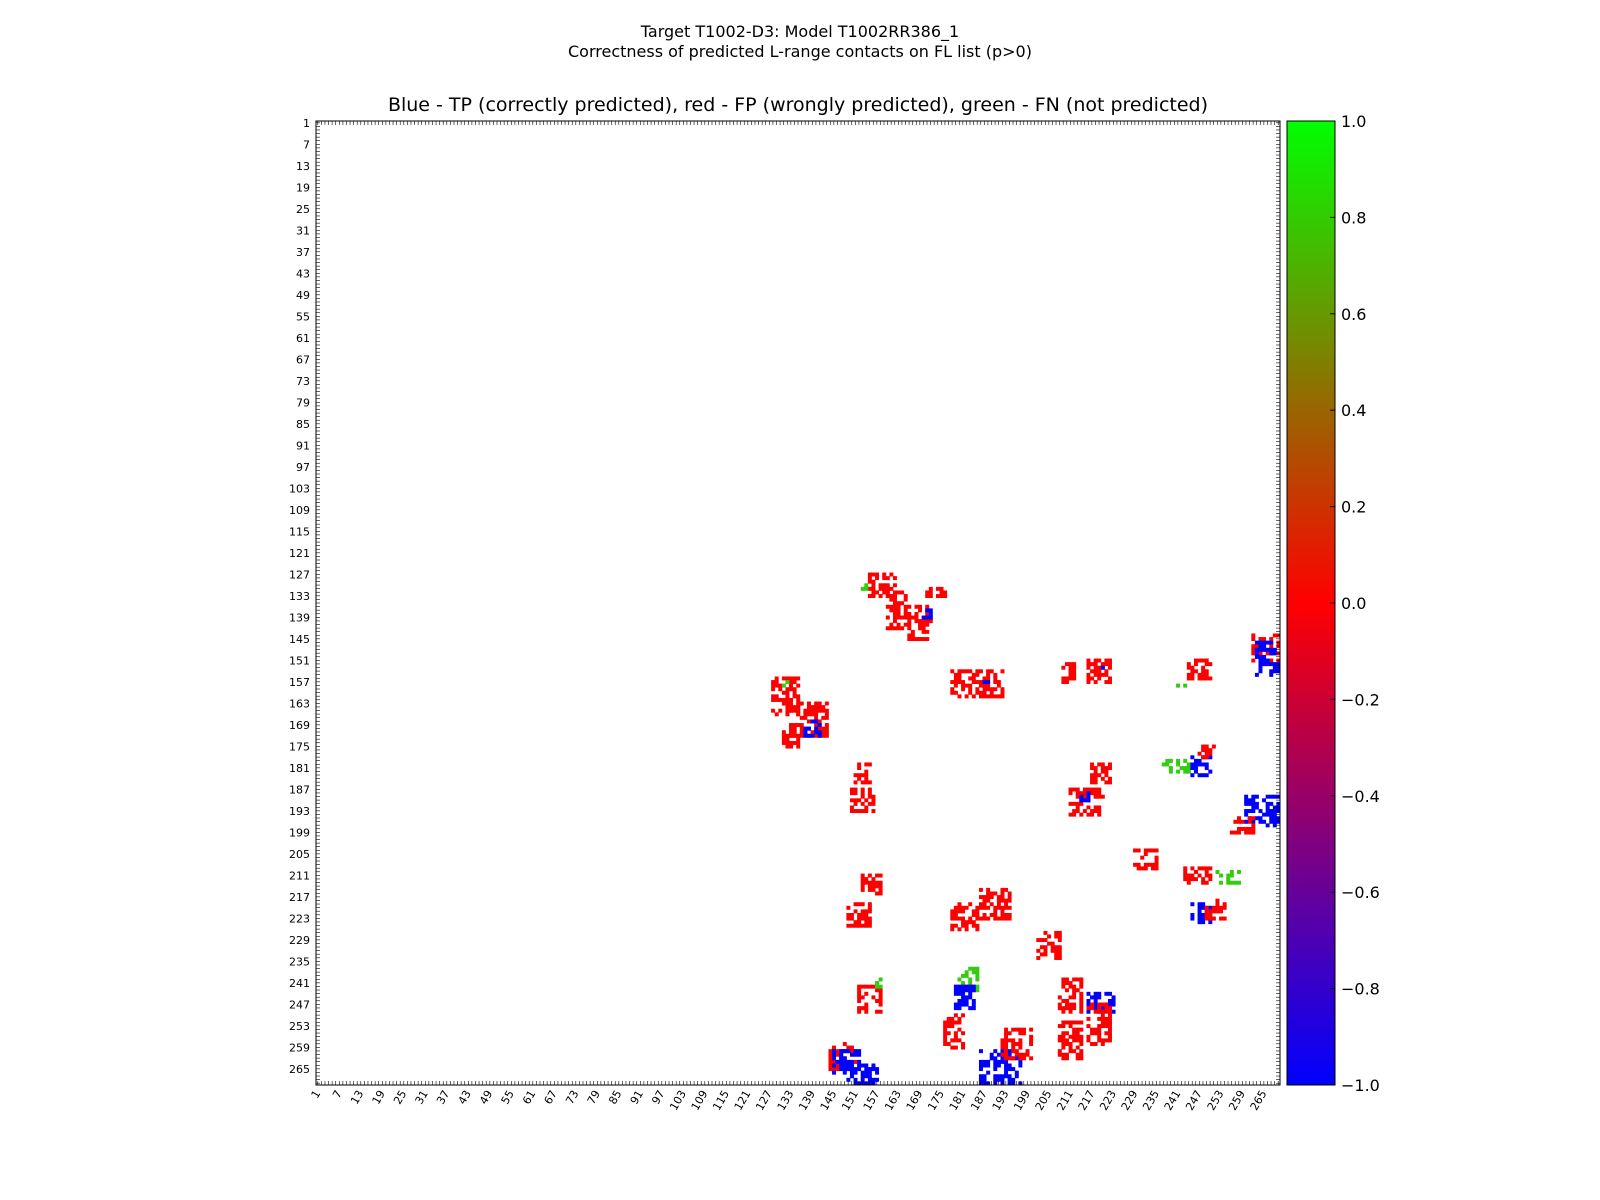 The width and height of the screenshot is (1600, 1200). What do you see at coordinates (486, 1097) in the screenshot?
I see `x-tick-label: 49` at bounding box center [486, 1097].